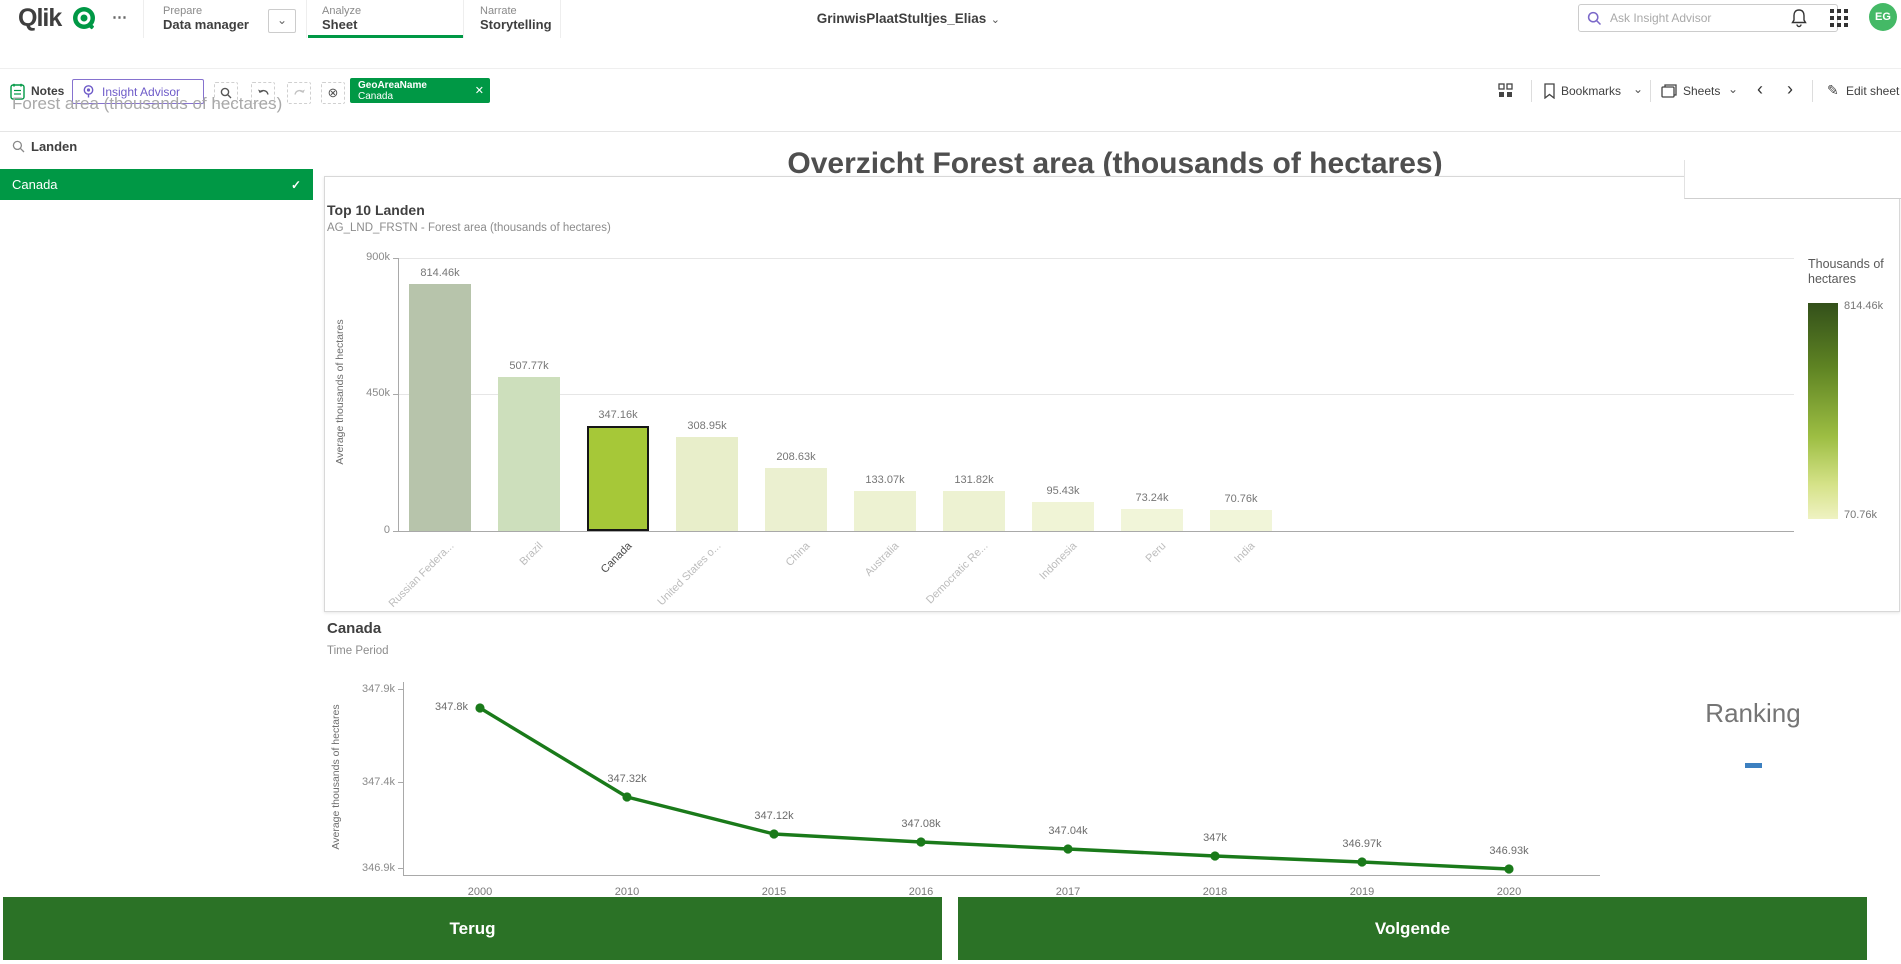 Image resolution: width=1901 pixels, height=964 pixels. What do you see at coordinates (516, 24) in the screenshot?
I see `nav-item-label: Storytelling` at bounding box center [516, 24].